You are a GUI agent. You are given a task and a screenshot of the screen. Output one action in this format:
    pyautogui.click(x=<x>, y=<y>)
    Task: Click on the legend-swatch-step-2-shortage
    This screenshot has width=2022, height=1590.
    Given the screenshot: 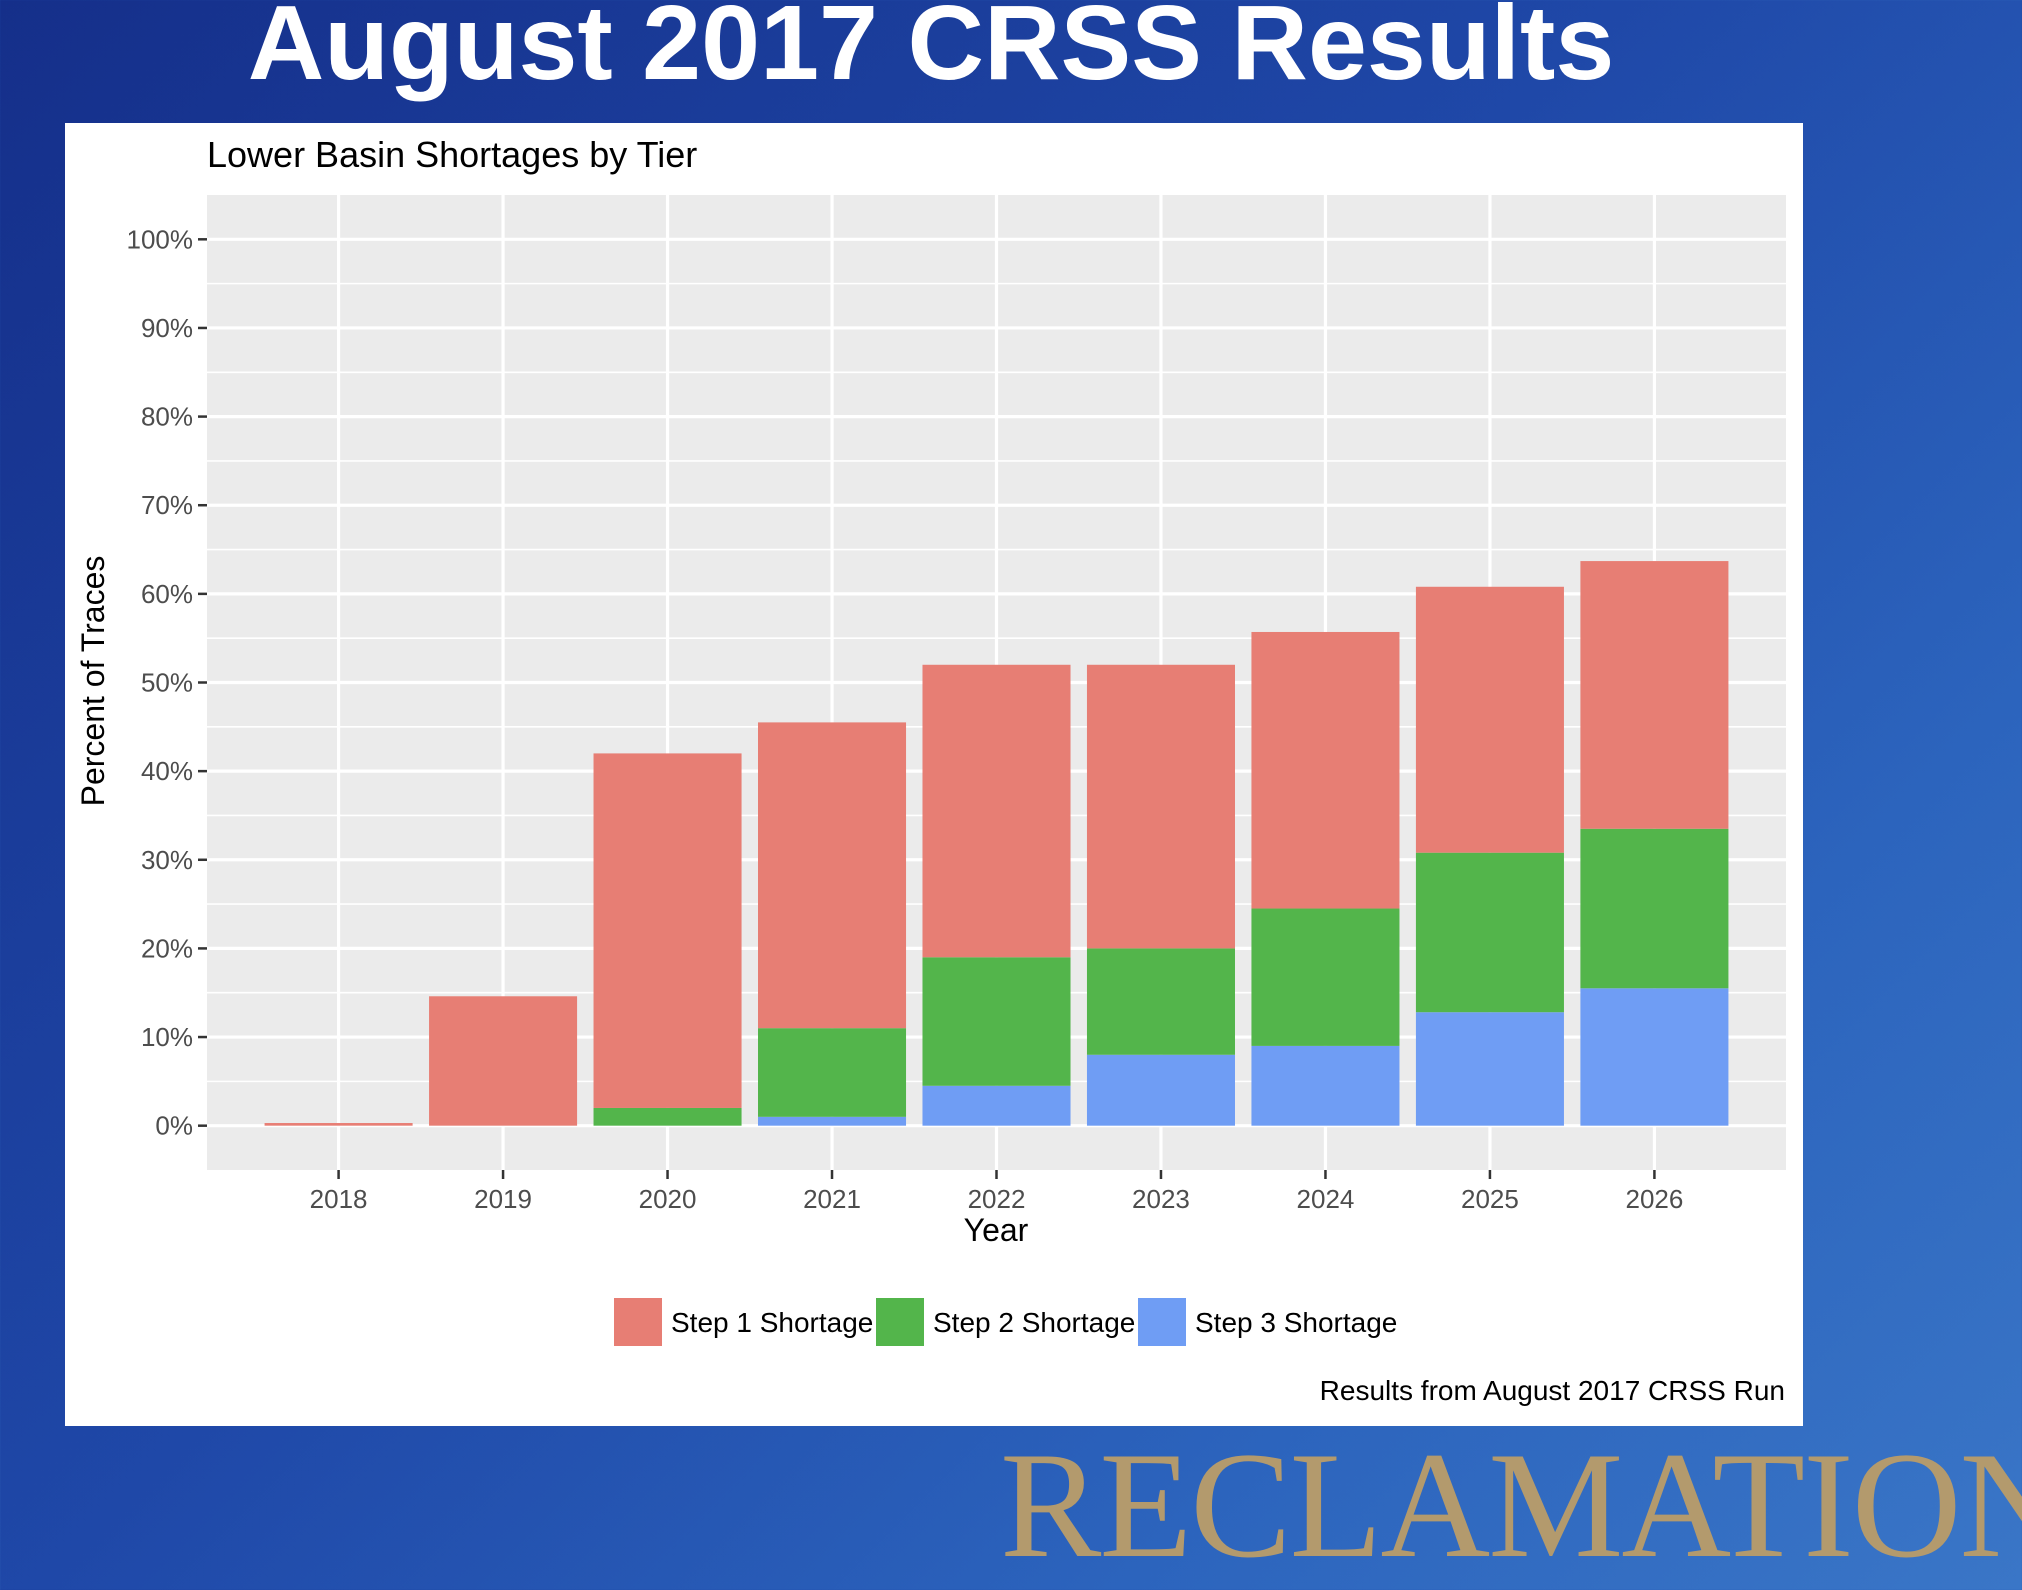 What is the action you would take?
    pyautogui.click(x=900, y=1322)
    